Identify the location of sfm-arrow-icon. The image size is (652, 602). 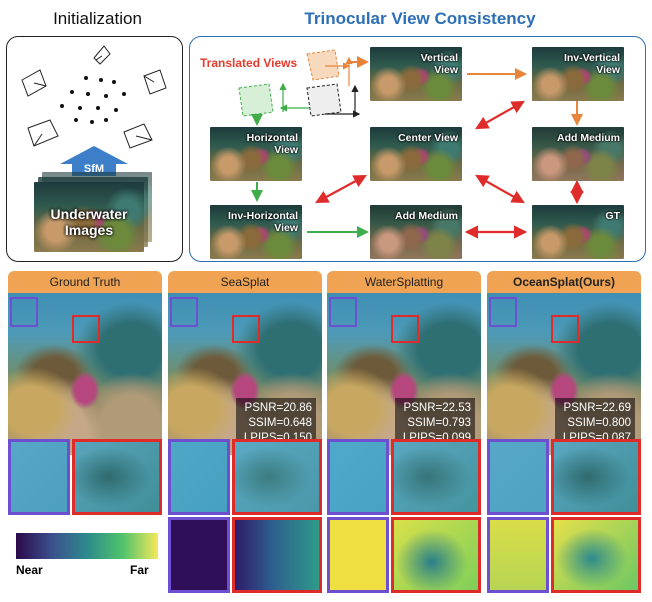
(94, 161).